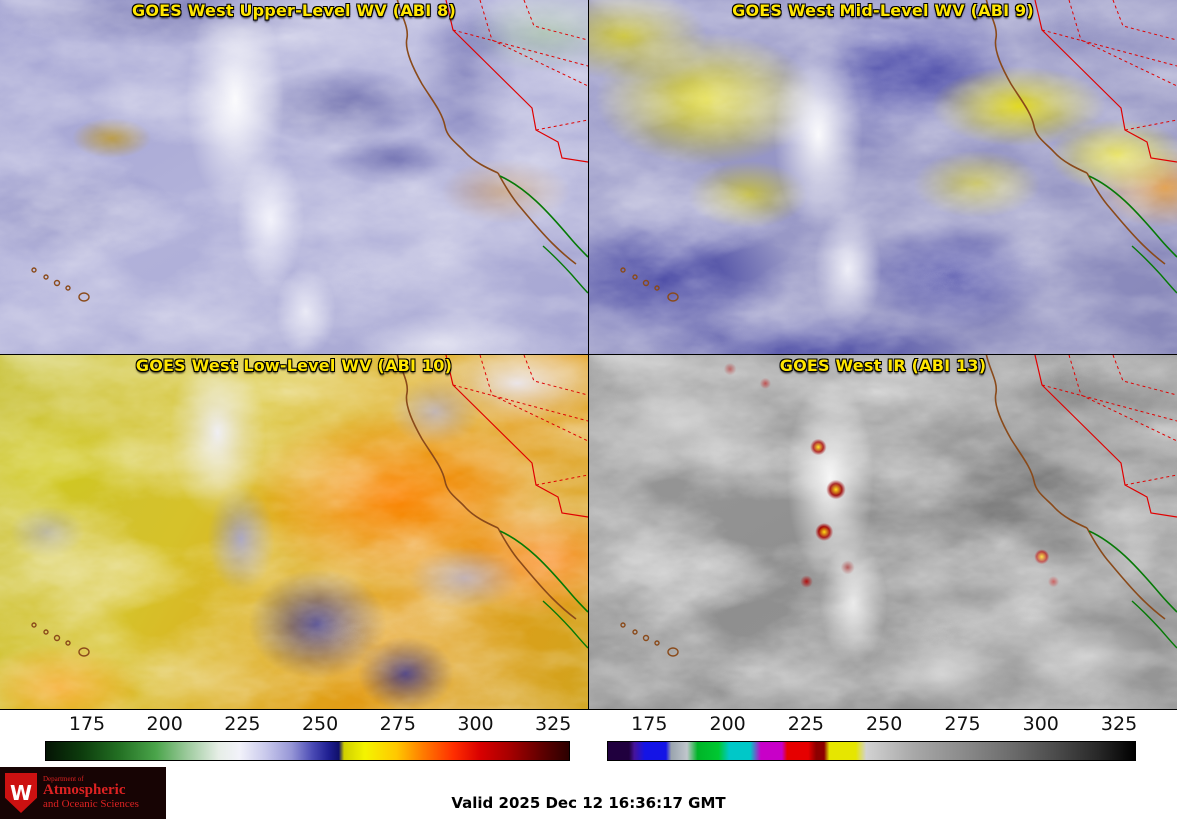 This screenshot has height=820, width=1177. Describe the element at coordinates (727, 724) in the screenshot. I see `ir-tick-label: 200` at that location.